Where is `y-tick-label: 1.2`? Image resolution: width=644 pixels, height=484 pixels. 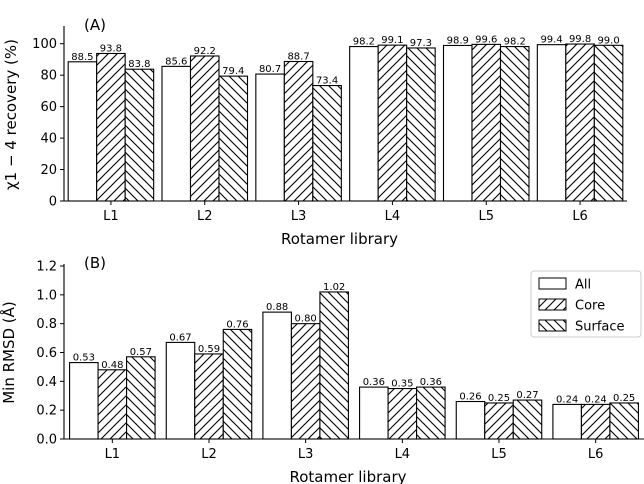 y-tick-label: 1.2 is located at coordinates (46, 267).